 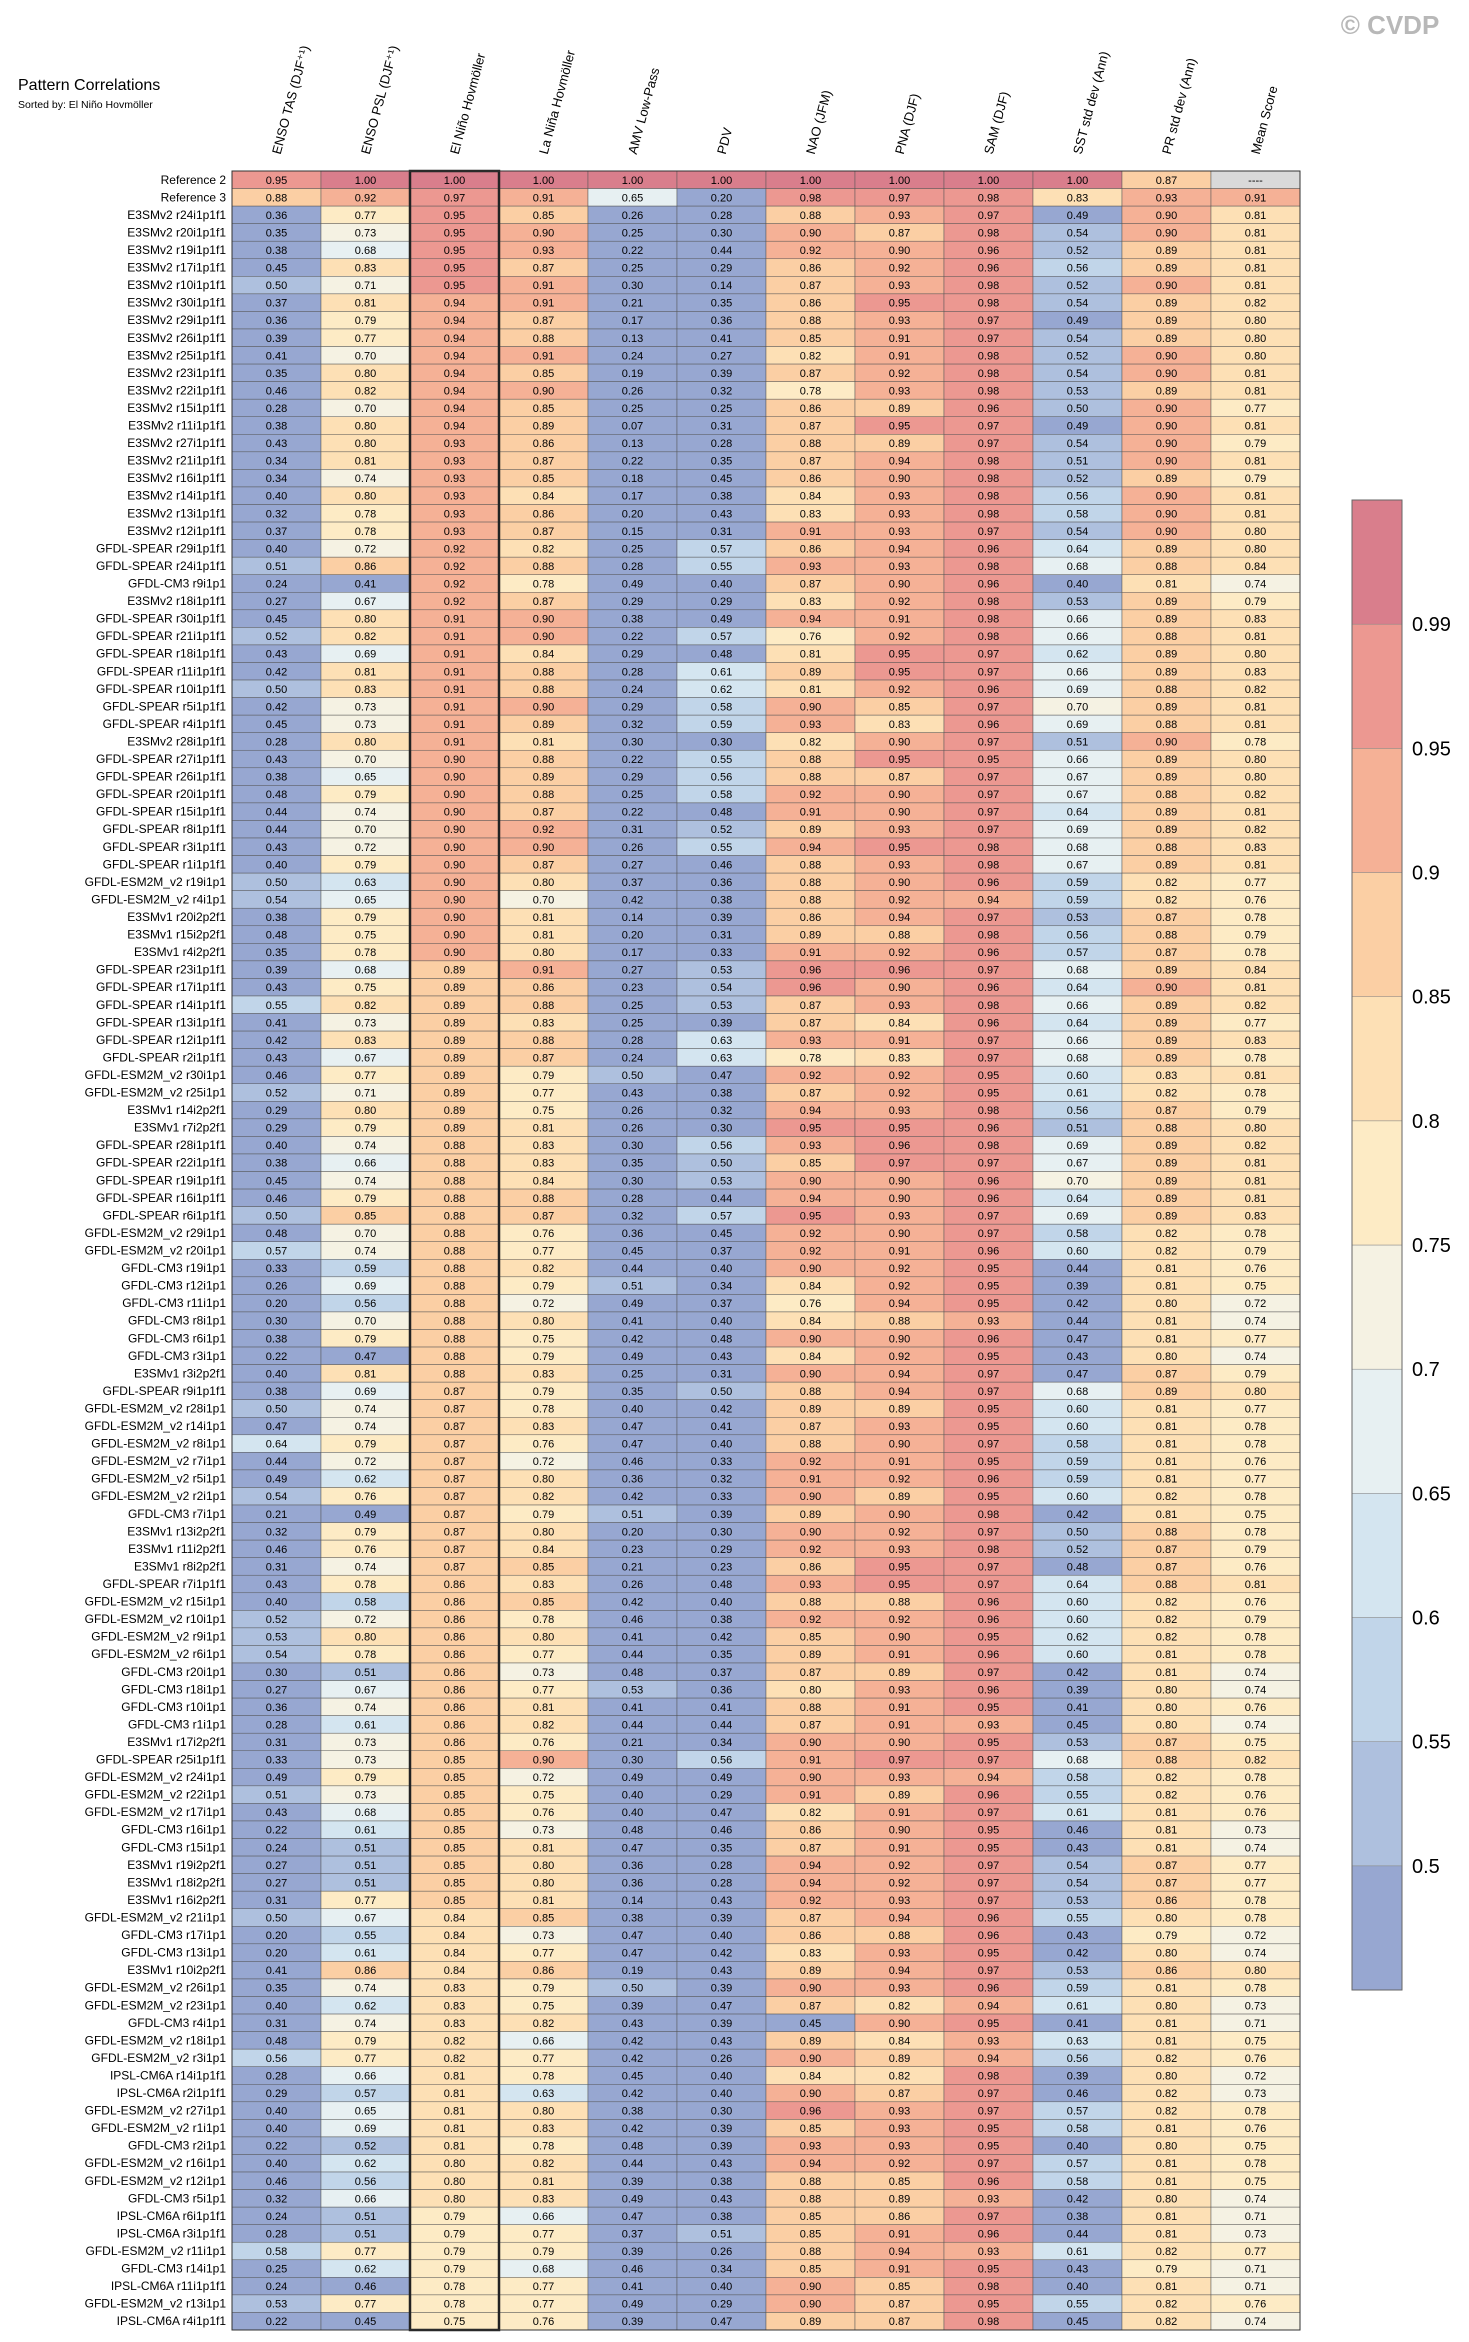 What do you see at coordinates (1077, 1252) in the screenshot?
I see `cell-value: 0.60` at bounding box center [1077, 1252].